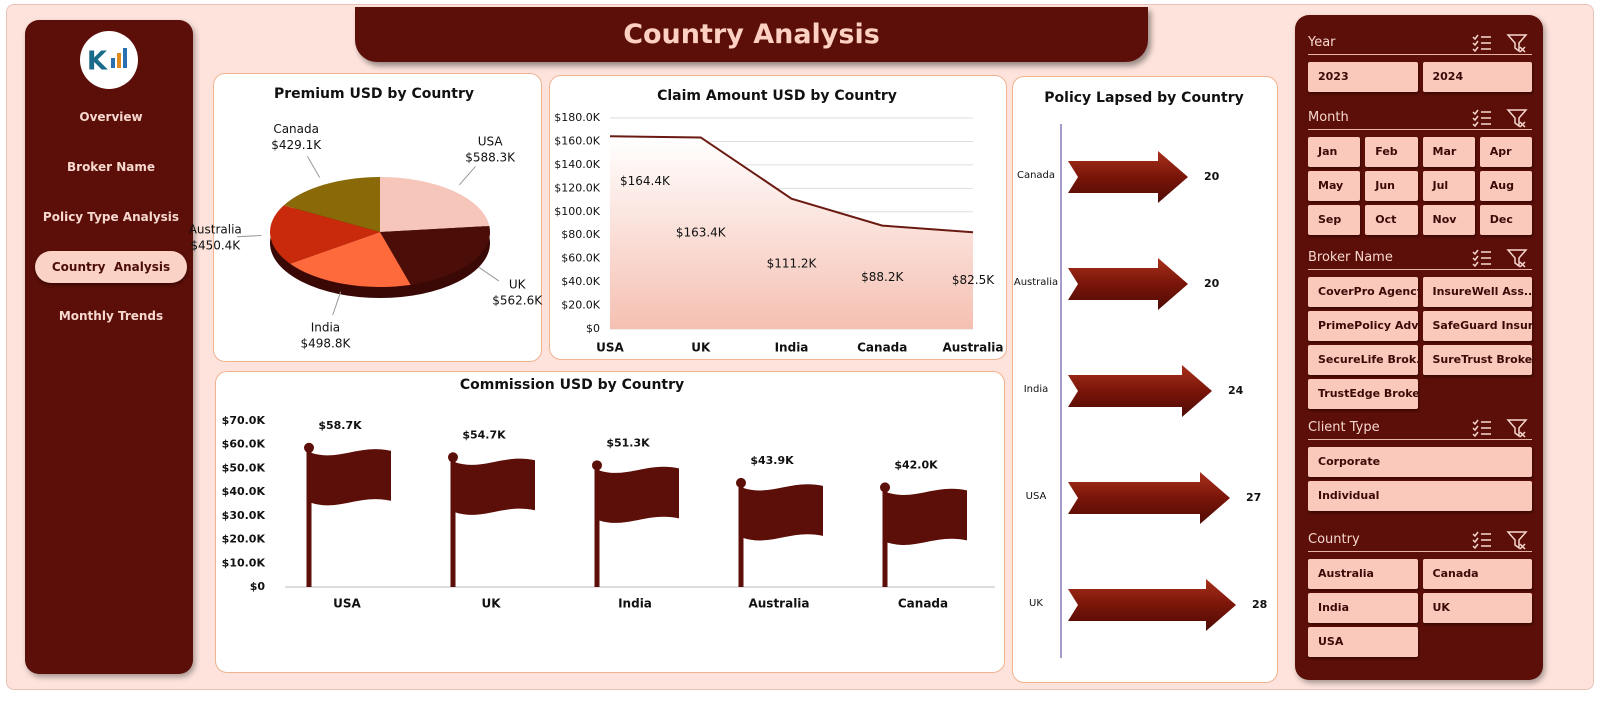 Image resolution: width=1600 pixels, height=708 pixels. I want to click on data-label: 27, so click(1253, 497).